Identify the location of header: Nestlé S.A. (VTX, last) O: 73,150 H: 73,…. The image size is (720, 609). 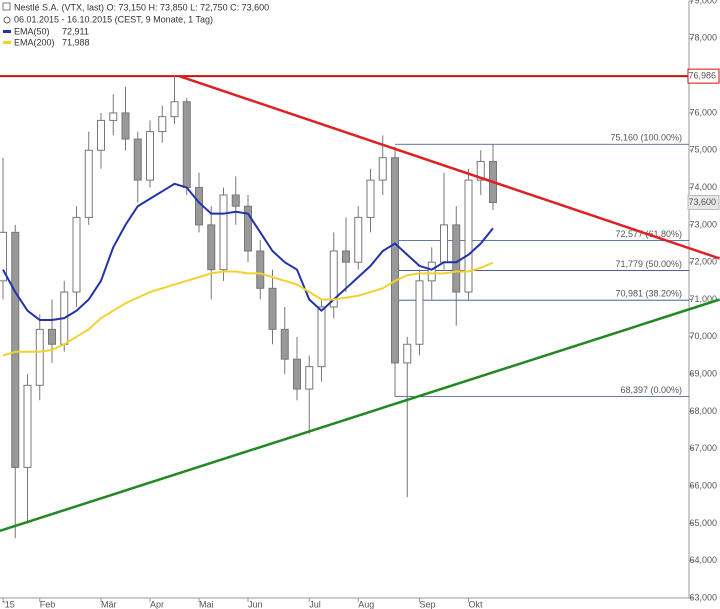
(135, 24).